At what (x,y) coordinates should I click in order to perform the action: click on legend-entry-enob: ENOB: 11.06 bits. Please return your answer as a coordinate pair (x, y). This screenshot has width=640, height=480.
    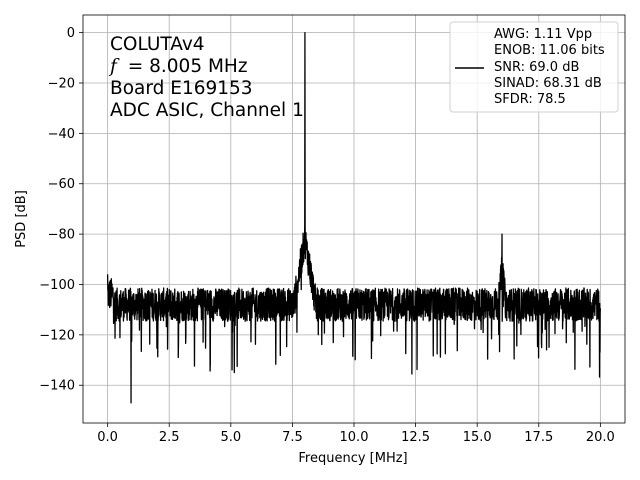
    Looking at the image, I should click on (549, 50).